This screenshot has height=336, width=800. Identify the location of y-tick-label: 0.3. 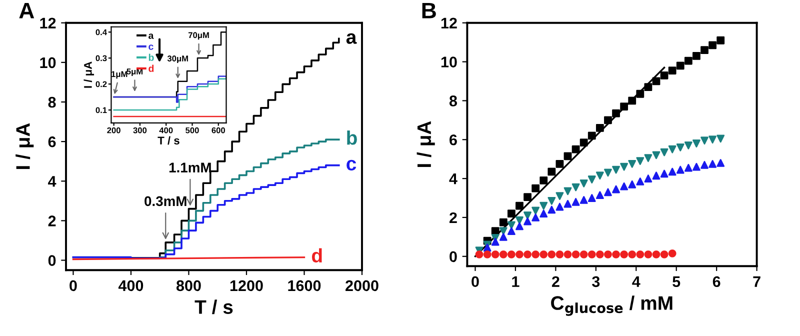
(101, 58).